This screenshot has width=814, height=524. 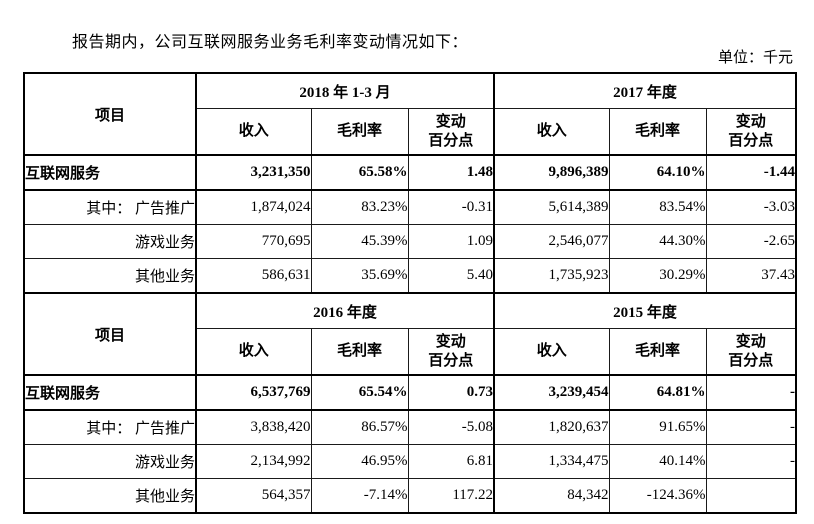 What do you see at coordinates (359, 276) in the screenshot?
I see `cell-margin: 35.69%` at bounding box center [359, 276].